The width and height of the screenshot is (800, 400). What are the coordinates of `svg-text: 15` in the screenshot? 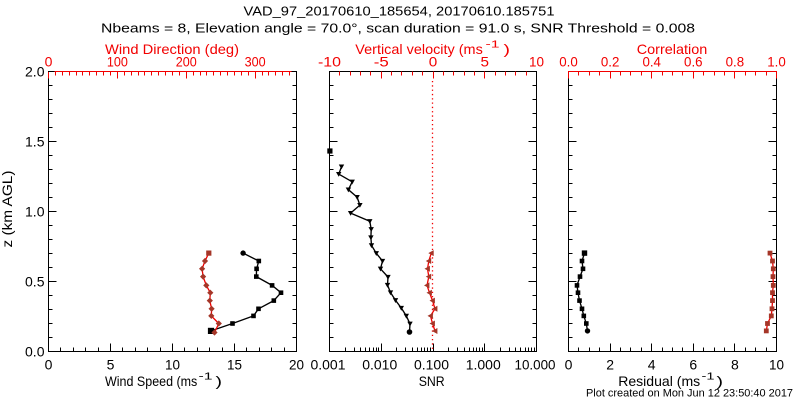 It's located at (234, 365).